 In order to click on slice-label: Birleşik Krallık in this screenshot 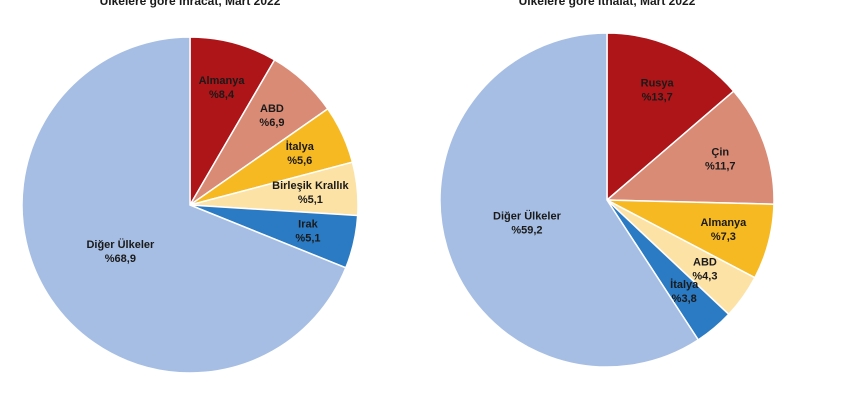, I will do `click(310, 186)`.